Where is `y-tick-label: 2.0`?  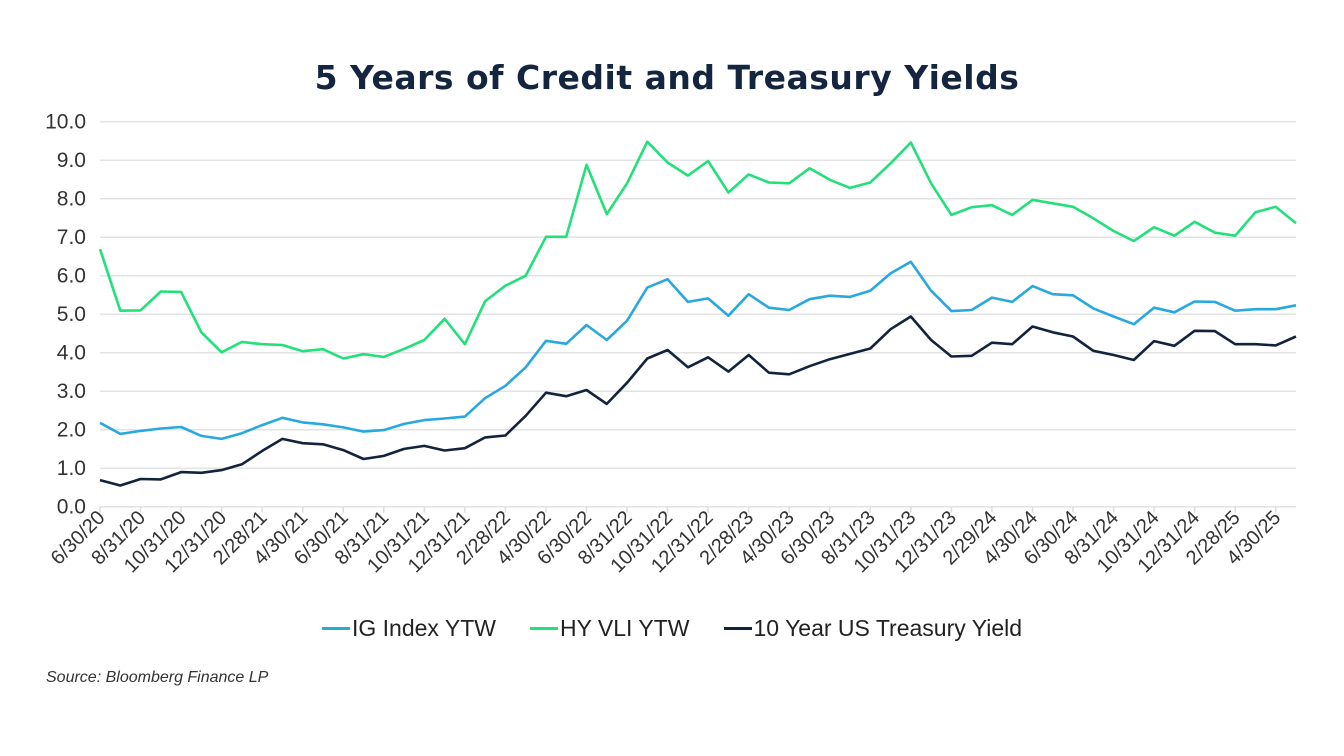 y-tick-label: 2.0 is located at coordinates (71, 430).